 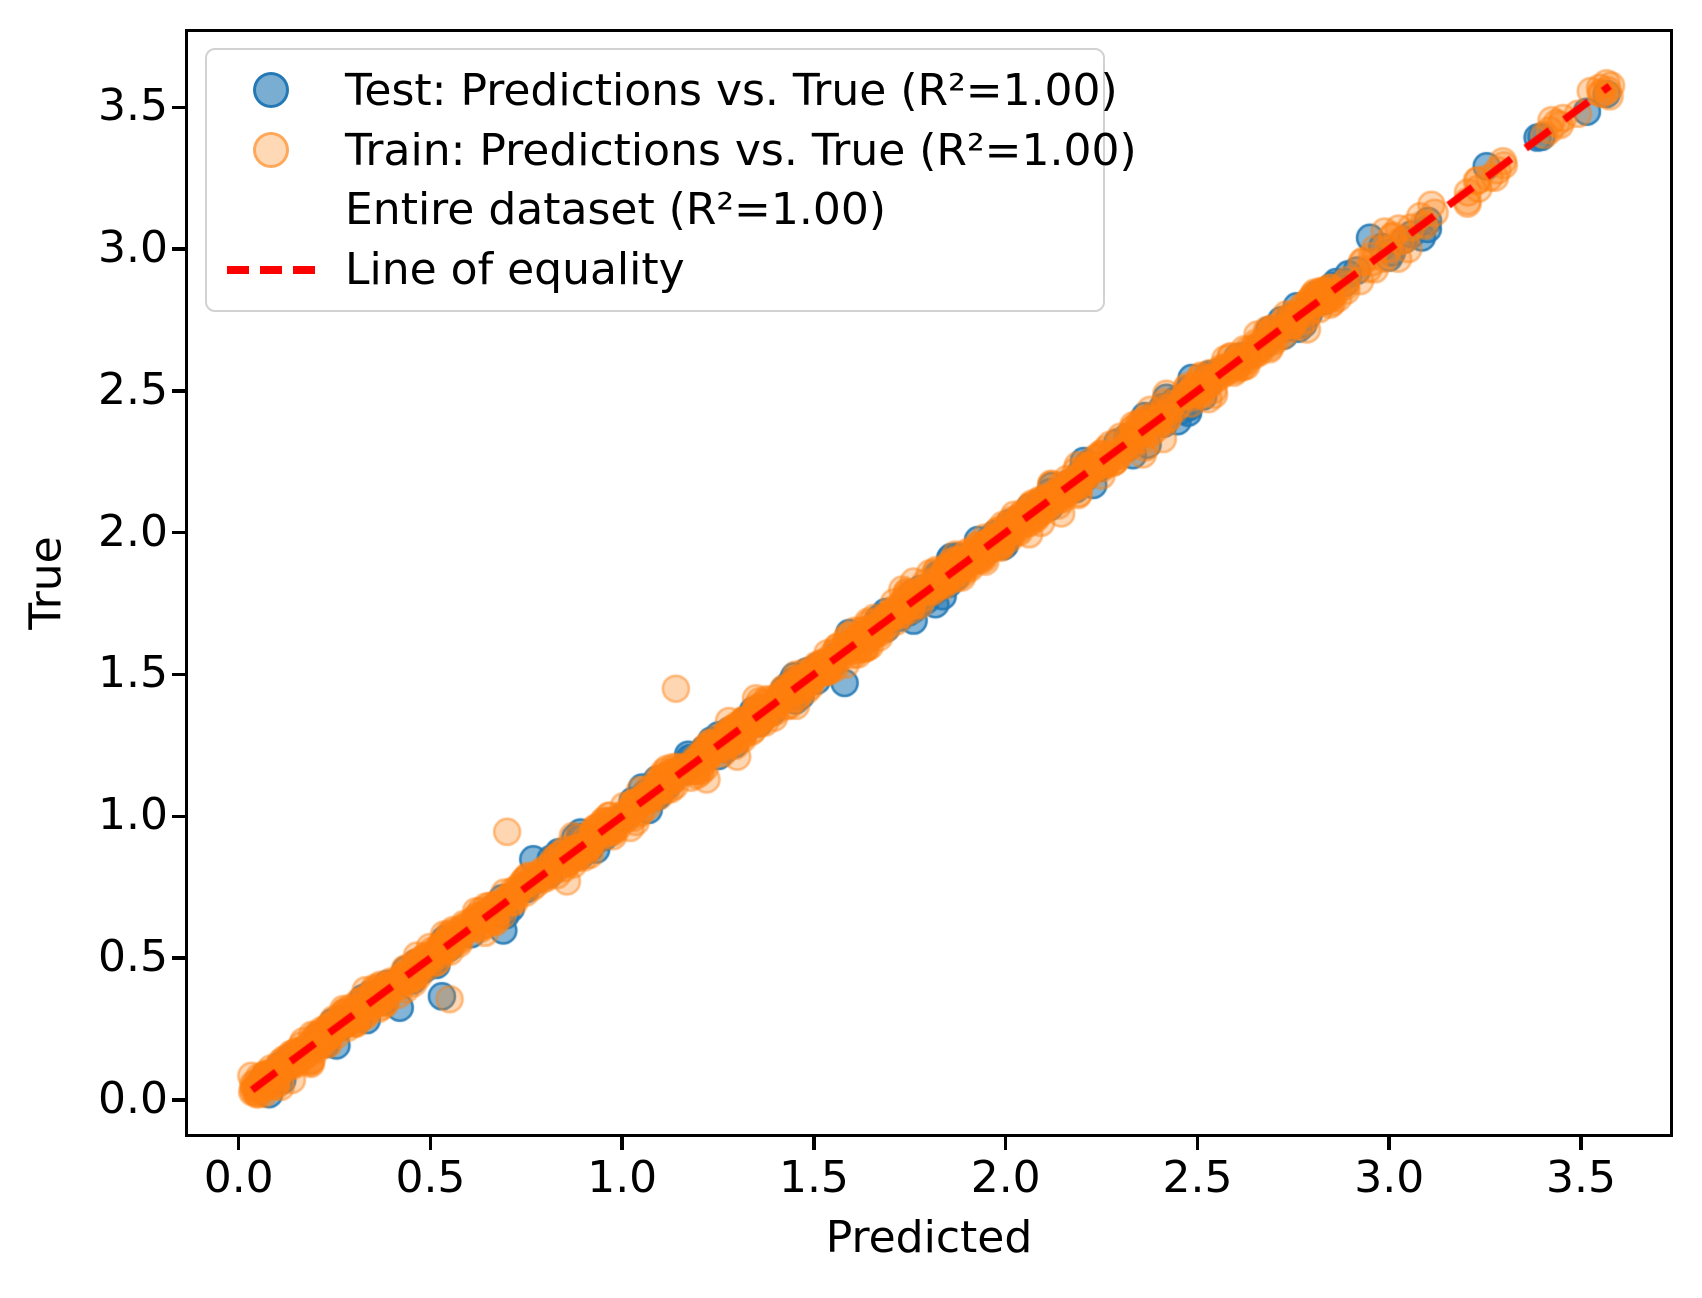 I want to click on y-tick-label: 2.5, so click(x=133, y=389).